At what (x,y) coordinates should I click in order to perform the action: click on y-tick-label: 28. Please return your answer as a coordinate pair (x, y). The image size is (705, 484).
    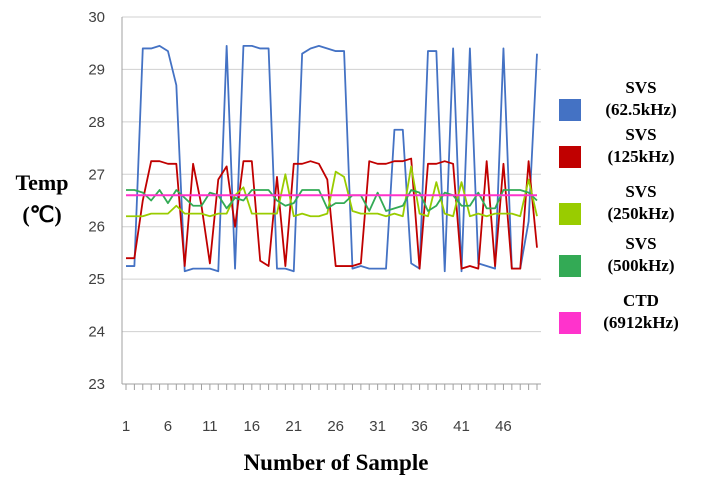
    Looking at the image, I should click on (96, 122).